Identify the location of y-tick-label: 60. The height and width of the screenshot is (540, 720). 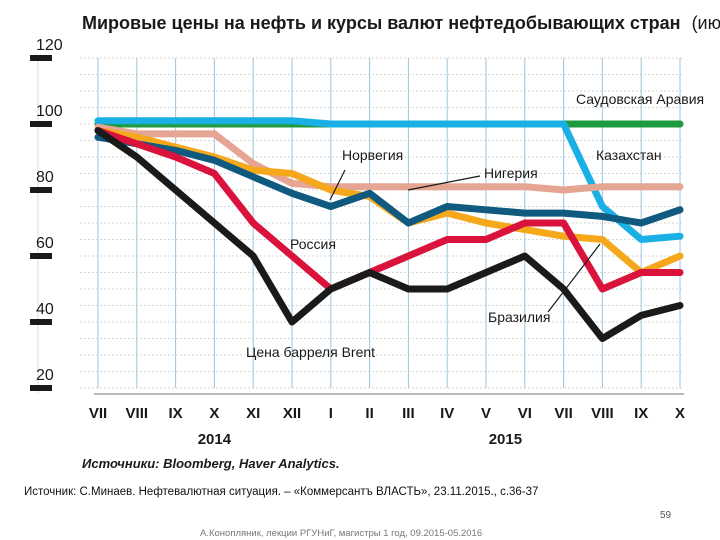
(45, 243).